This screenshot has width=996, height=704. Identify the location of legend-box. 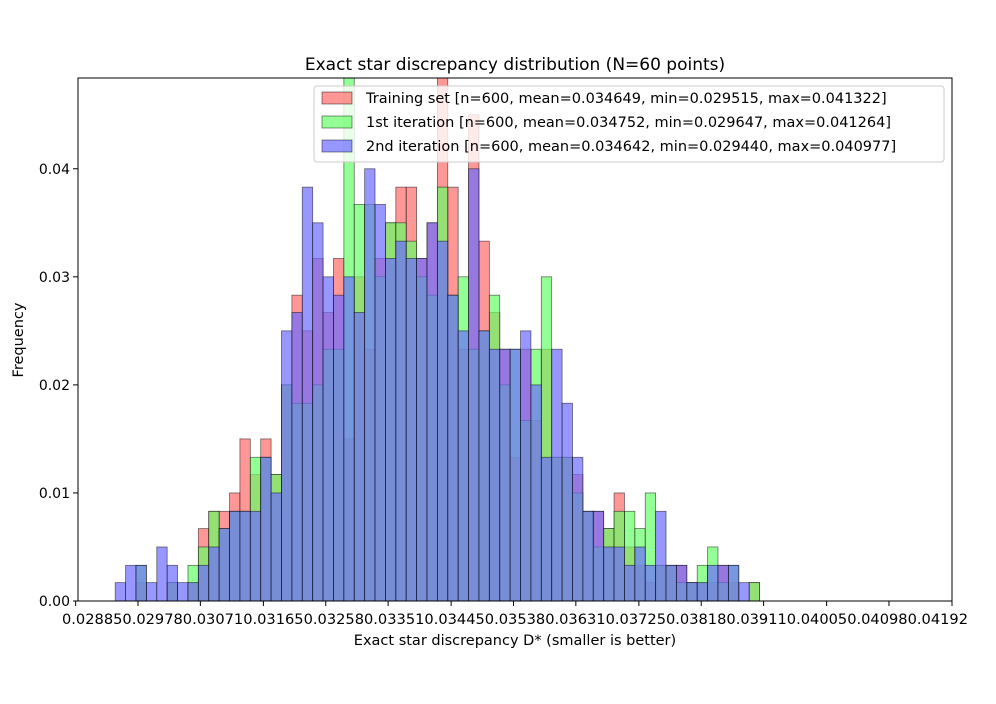
(629, 124).